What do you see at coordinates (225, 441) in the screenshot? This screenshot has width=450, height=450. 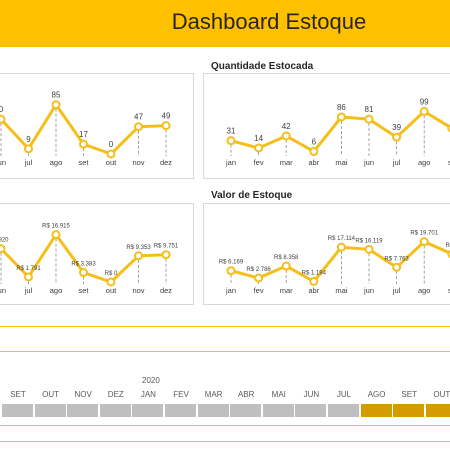 I see `divider-line` at bounding box center [225, 441].